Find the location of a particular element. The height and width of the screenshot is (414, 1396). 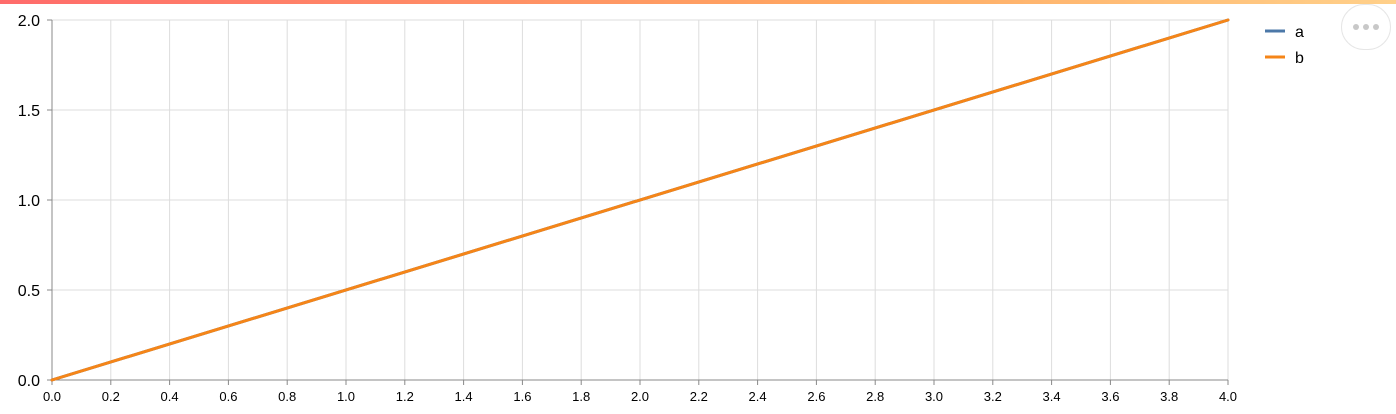

x-tick-label: 1.4 is located at coordinates (464, 396).